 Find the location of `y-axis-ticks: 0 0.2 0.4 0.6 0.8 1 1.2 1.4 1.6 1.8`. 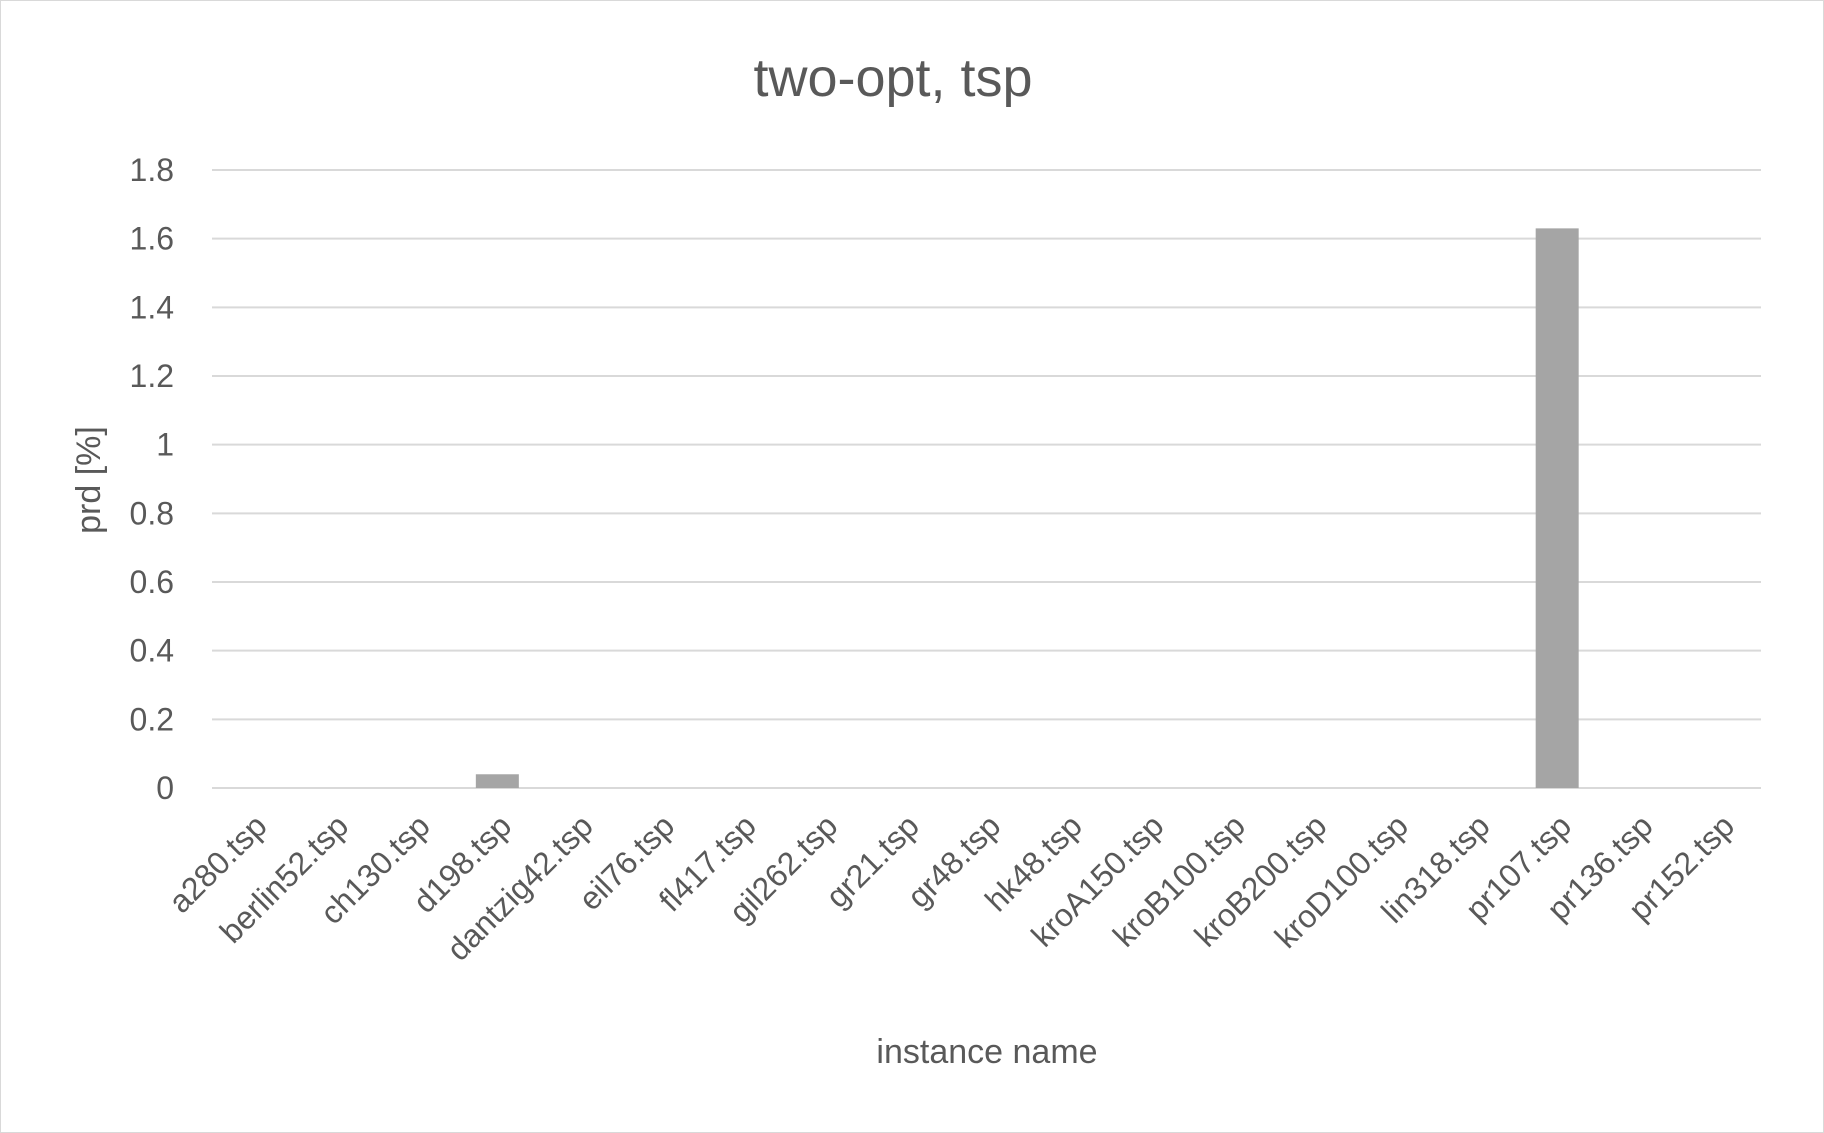

y-axis-ticks: 0 0.2 0.4 0.6 0.8 1 1.2 1.4 1.6 1.8 is located at coordinates (152, 479).